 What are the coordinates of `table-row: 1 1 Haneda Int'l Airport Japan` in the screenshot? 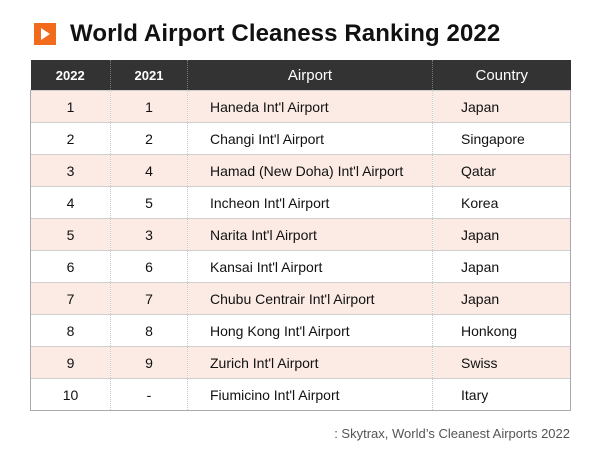 It's located at (300, 106).